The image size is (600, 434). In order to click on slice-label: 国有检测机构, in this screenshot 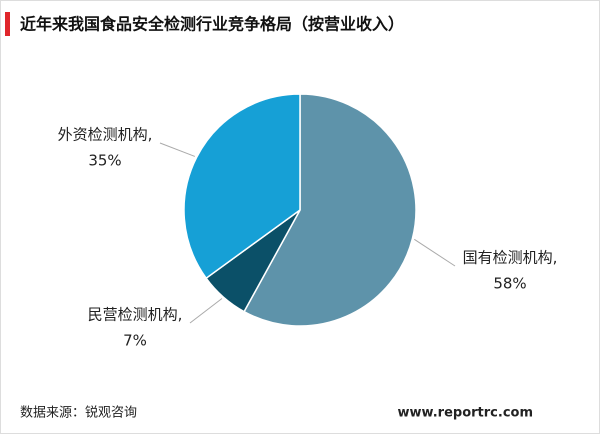, I will do `click(510, 258)`.